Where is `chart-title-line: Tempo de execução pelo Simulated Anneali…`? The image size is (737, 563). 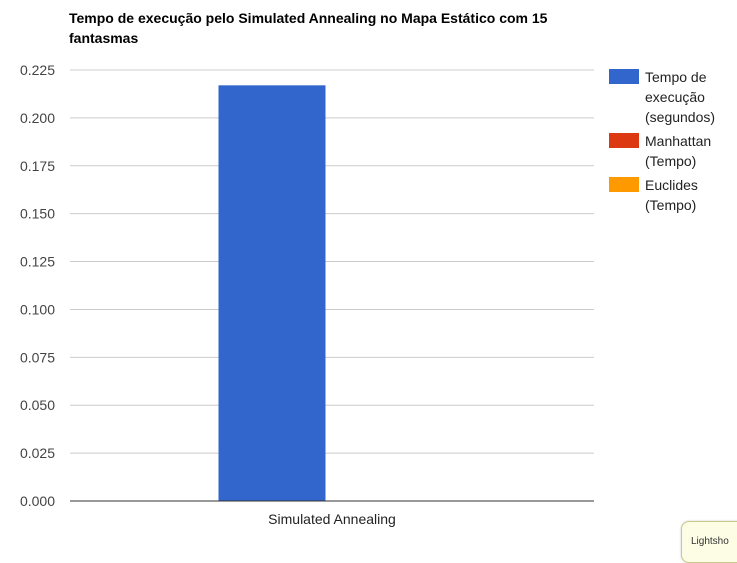 chart-title-line: Tempo de execução pelo Simulated Anneali… is located at coordinates (308, 18).